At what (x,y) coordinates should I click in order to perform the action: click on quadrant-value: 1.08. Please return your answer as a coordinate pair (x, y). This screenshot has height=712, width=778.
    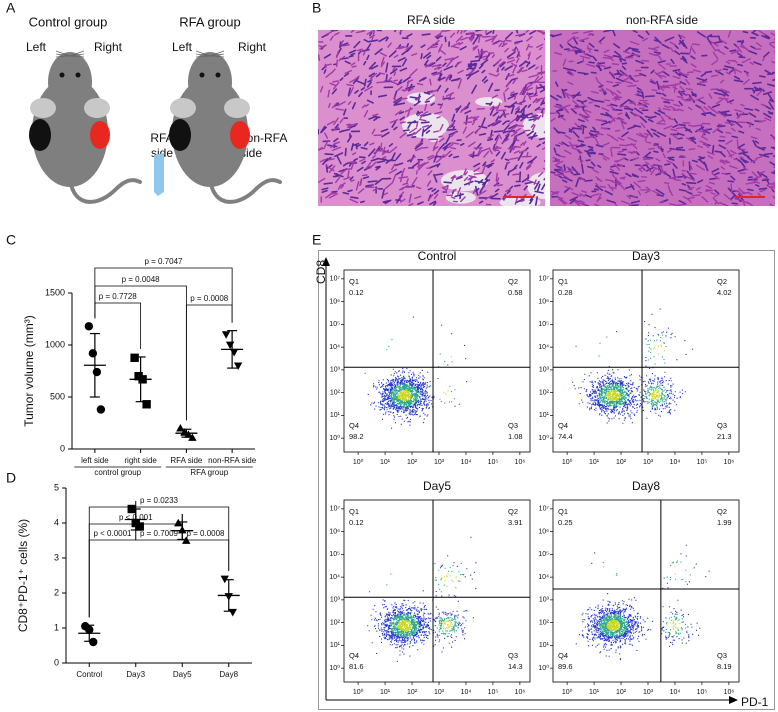
    Looking at the image, I should click on (515, 436).